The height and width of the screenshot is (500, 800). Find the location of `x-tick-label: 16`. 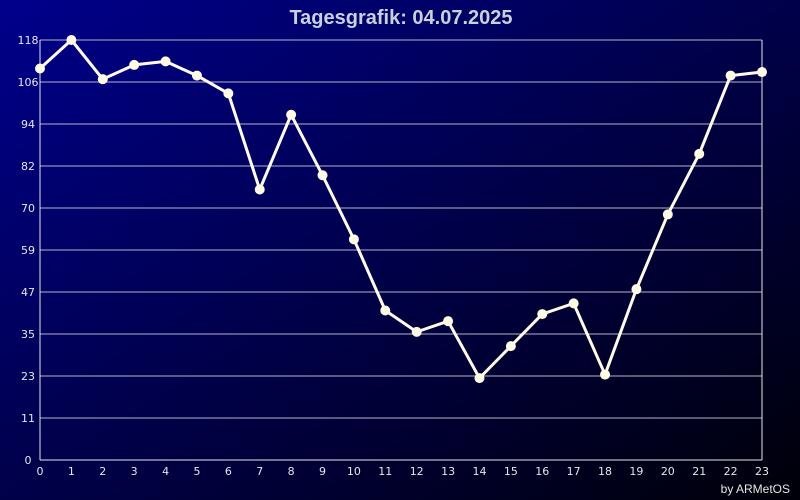

x-tick-label: 16 is located at coordinates (542, 471).